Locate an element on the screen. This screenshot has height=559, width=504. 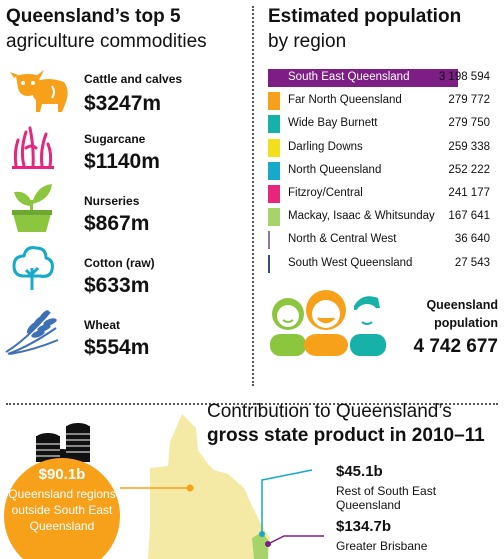
region-population: 3 198 594 is located at coordinates (464, 77).